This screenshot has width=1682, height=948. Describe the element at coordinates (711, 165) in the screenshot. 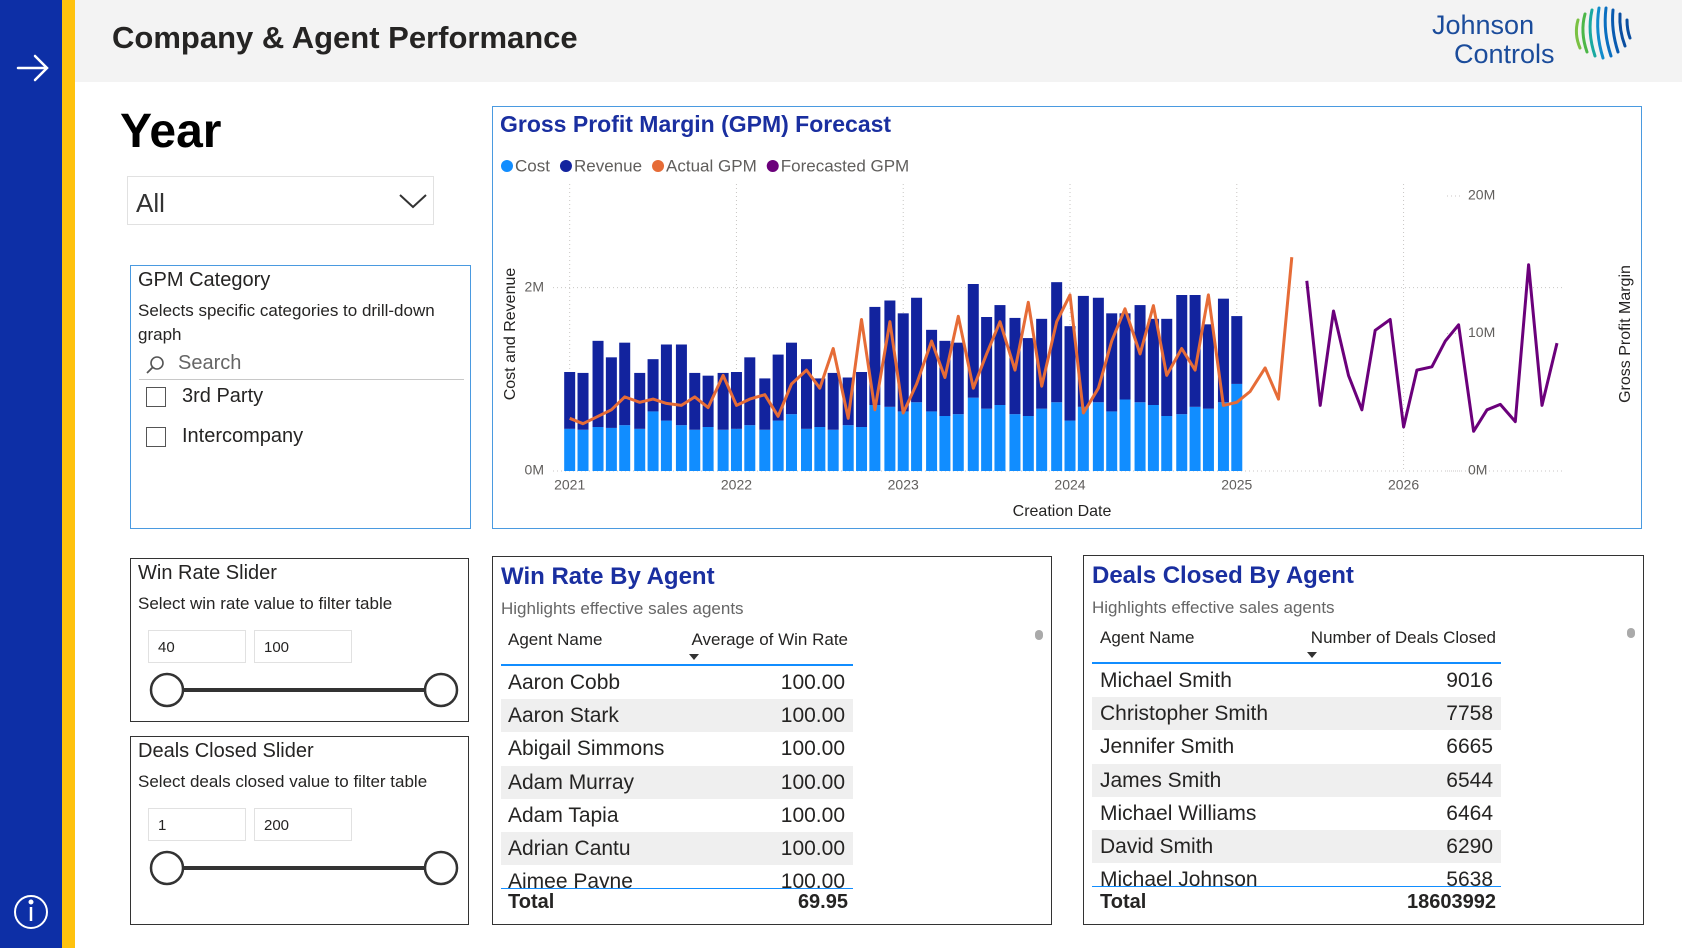

I see `legend-label: Actual GPM` at that location.